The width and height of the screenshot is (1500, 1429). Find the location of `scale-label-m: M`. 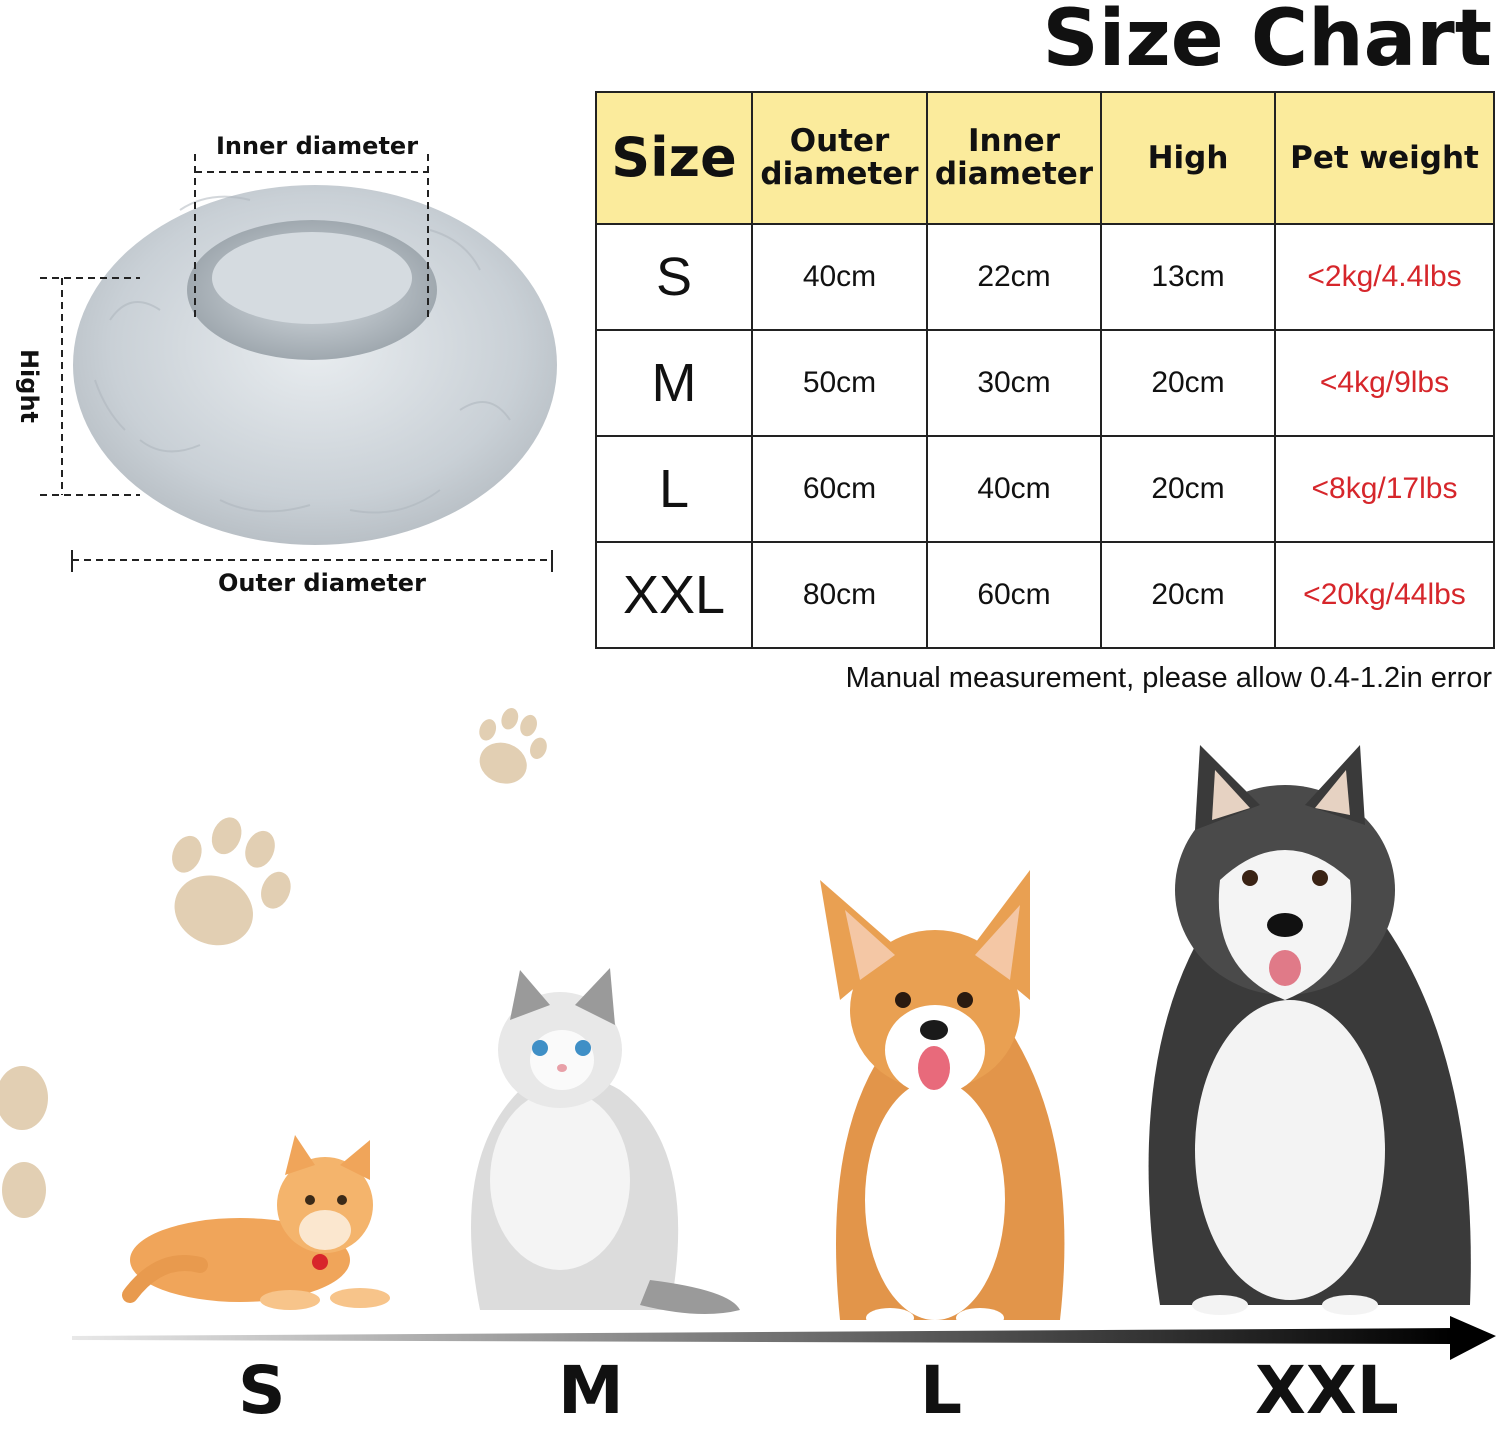

scale-label-m: M is located at coordinates (591, 1390).